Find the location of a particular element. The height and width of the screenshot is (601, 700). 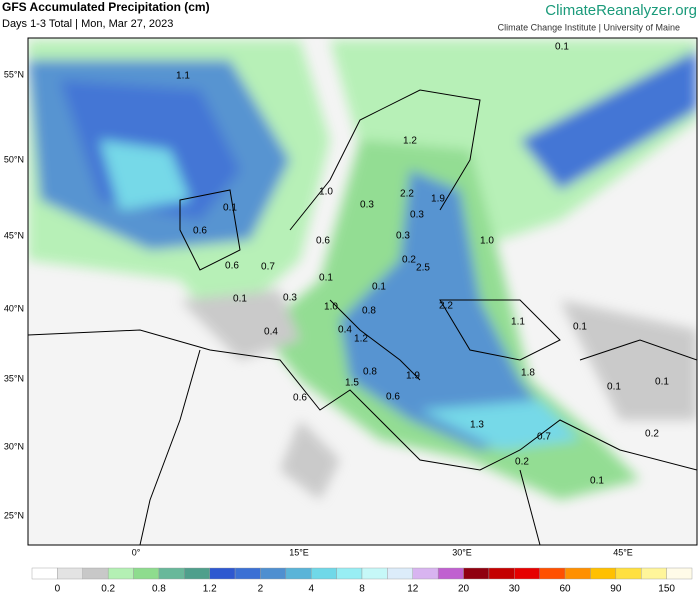

colorbar-label: 1.2 is located at coordinates (210, 589).